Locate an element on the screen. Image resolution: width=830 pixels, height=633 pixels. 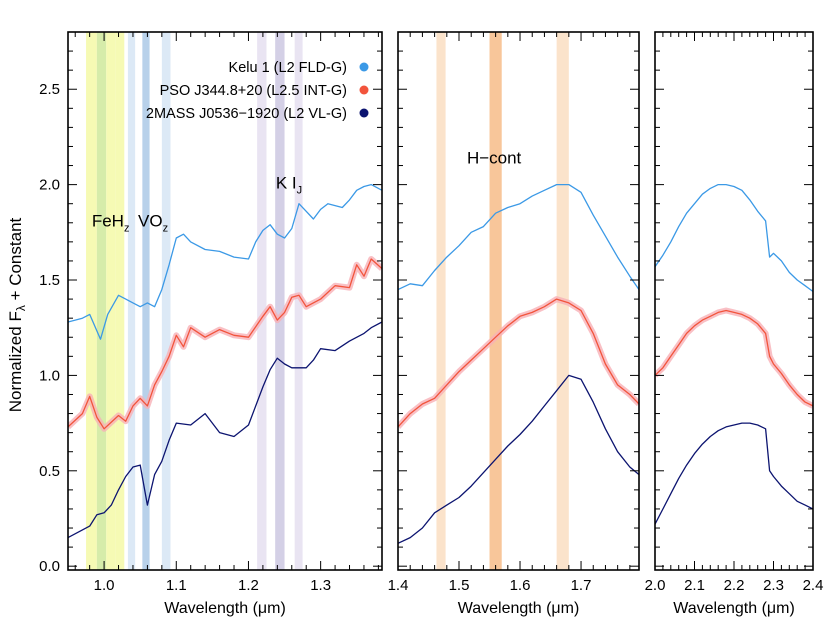
x-tick-label: 1.5 is located at coordinates (459, 585).